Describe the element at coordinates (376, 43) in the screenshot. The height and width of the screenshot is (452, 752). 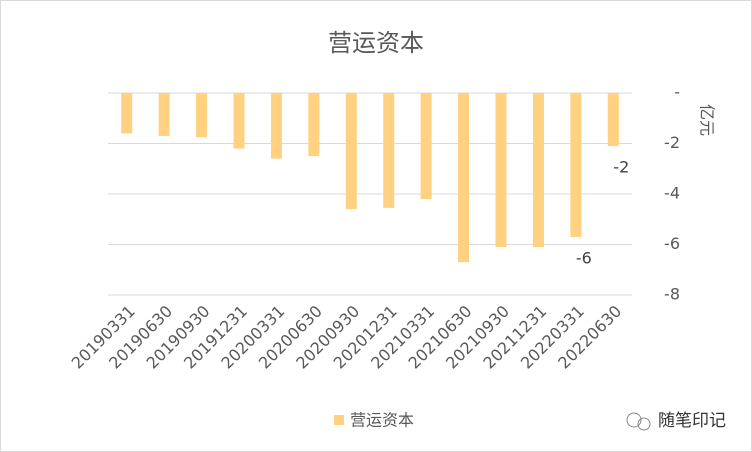
I see `chart-title: 营运资本` at that location.